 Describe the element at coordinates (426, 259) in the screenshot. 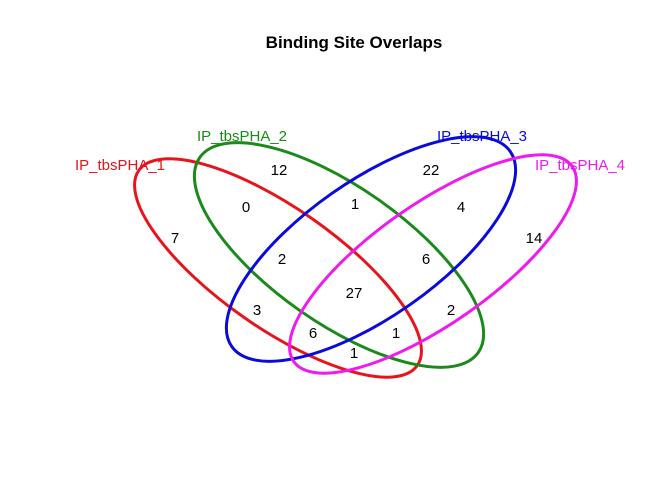

I see `region-2-3-4-count: 6` at that location.